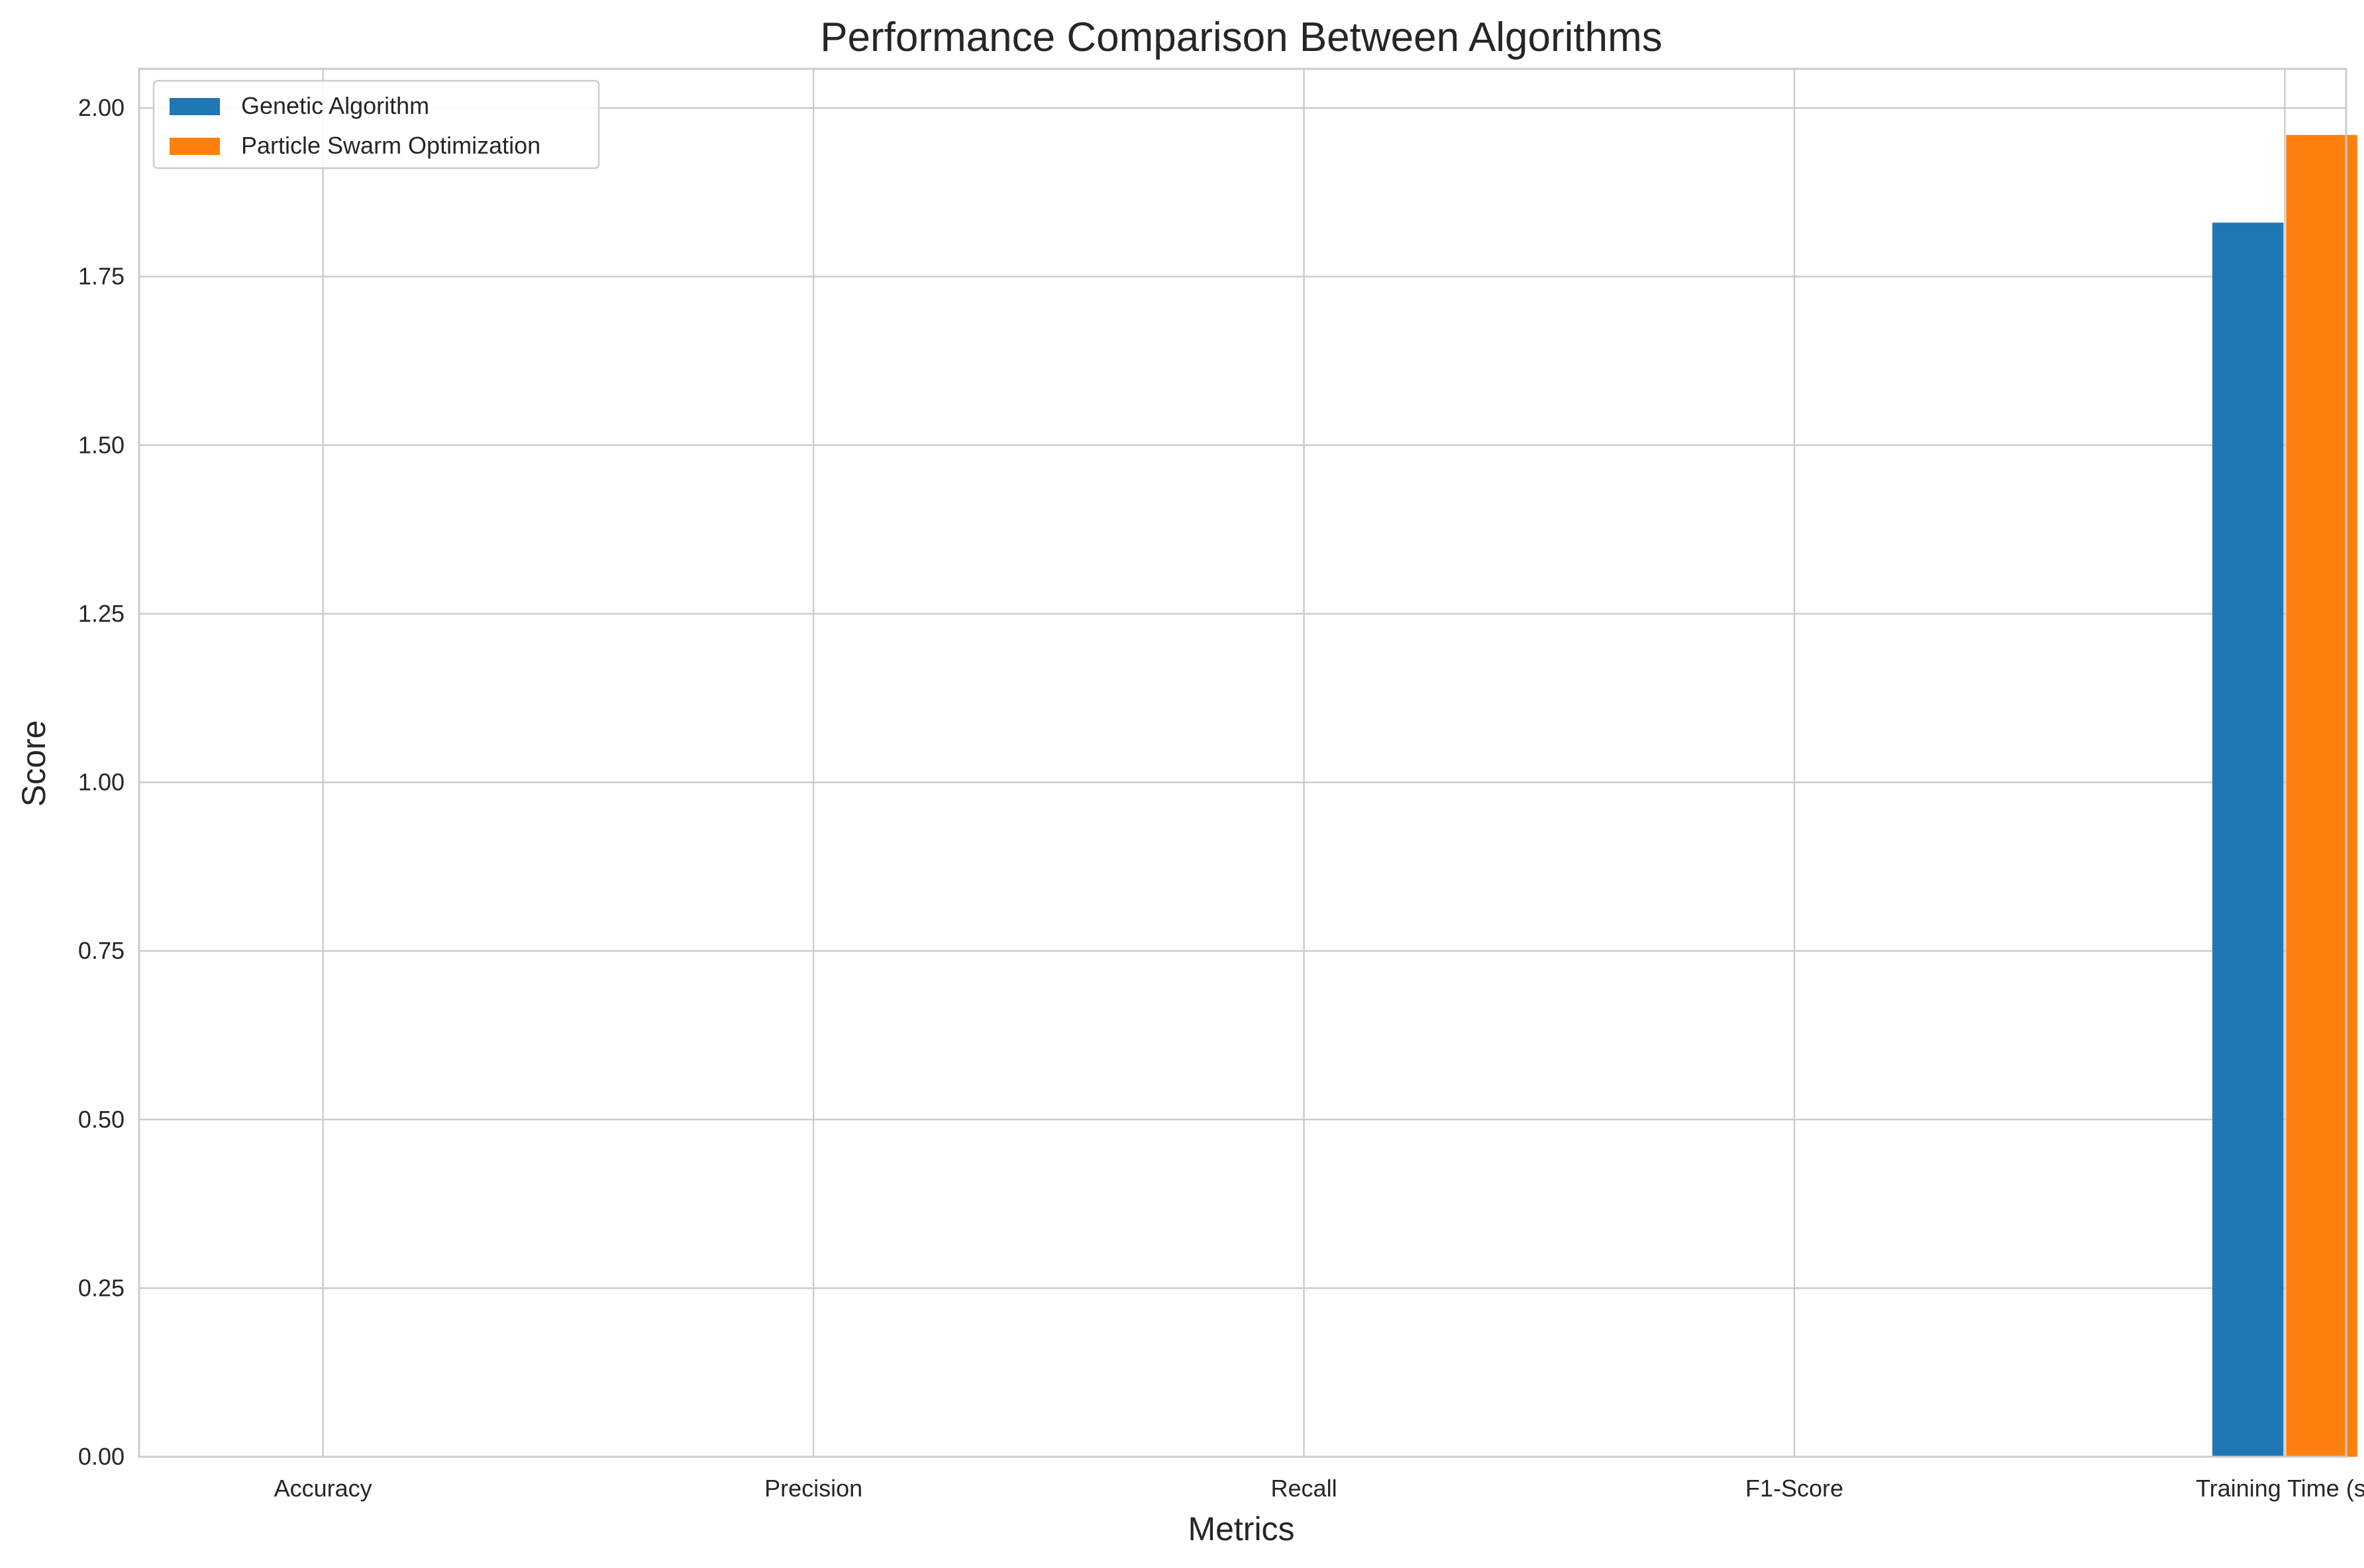 The height and width of the screenshot is (1568, 2364). What do you see at coordinates (2280, 1488) in the screenshot?
I see `x-tick-label: Training Time (s)` at bounding box center [2280, 1488].